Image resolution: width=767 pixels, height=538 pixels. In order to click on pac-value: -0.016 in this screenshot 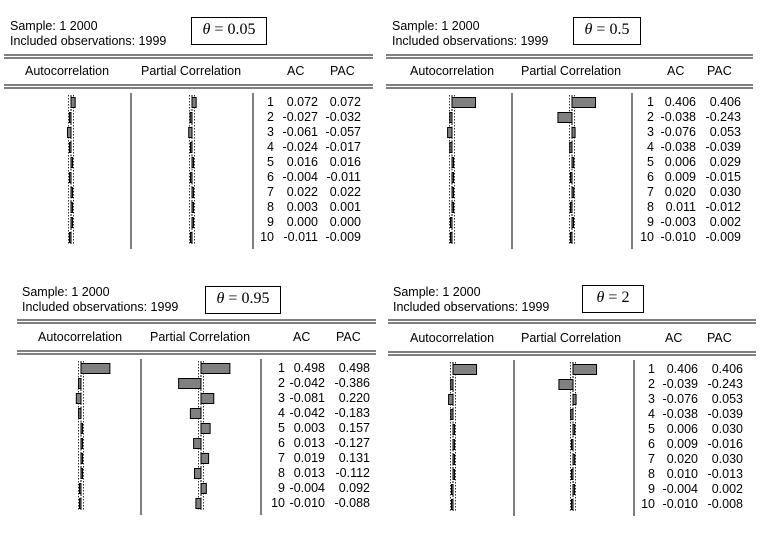, I will do `click(725, 444)`.